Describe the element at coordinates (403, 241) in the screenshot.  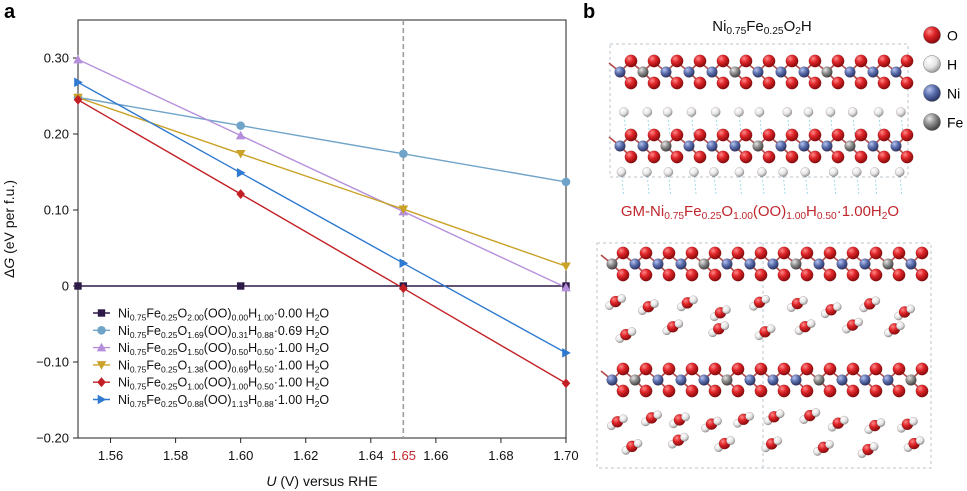
I see `reference-line: 1.65` at that location.